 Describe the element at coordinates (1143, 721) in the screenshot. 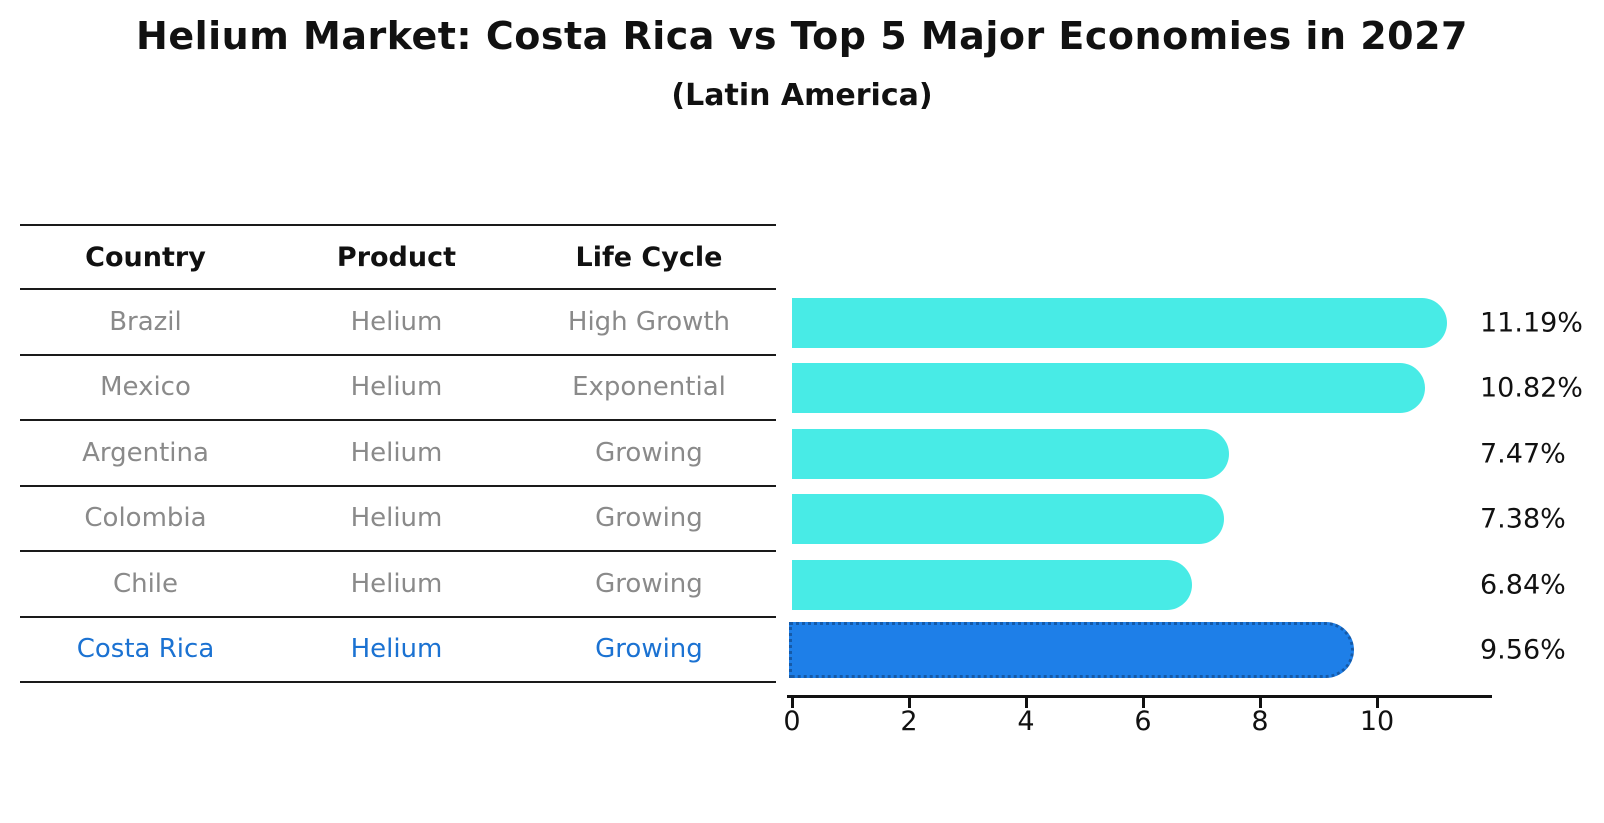

I see `x-axis-tick-label: 6` at that location.